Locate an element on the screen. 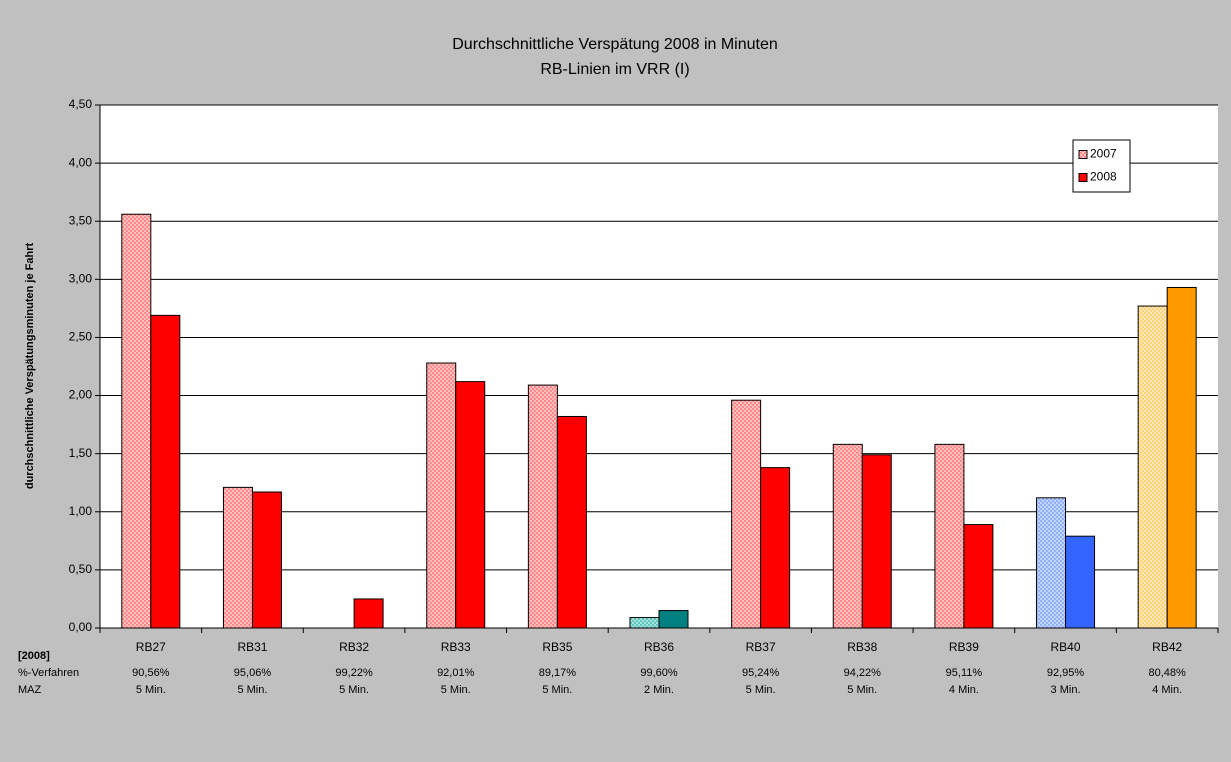  table-row-label: %-Verfahren is located at coordinates (48, 673).